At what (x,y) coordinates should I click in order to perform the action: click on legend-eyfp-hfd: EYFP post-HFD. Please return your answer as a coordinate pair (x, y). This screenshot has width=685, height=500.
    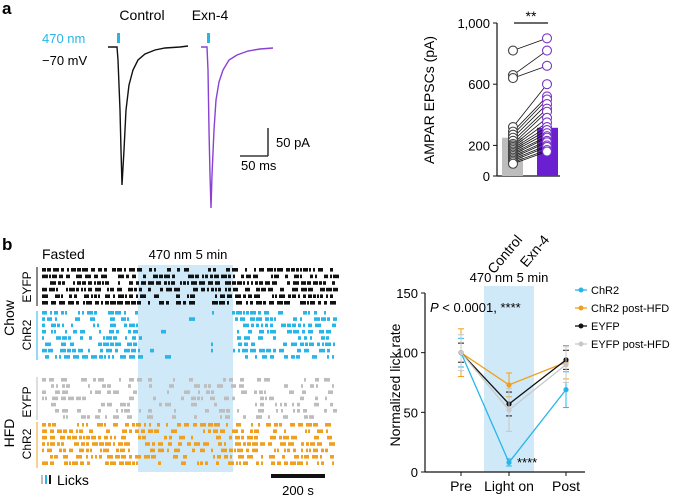
    Looking at the image, I should click on (630, 345).